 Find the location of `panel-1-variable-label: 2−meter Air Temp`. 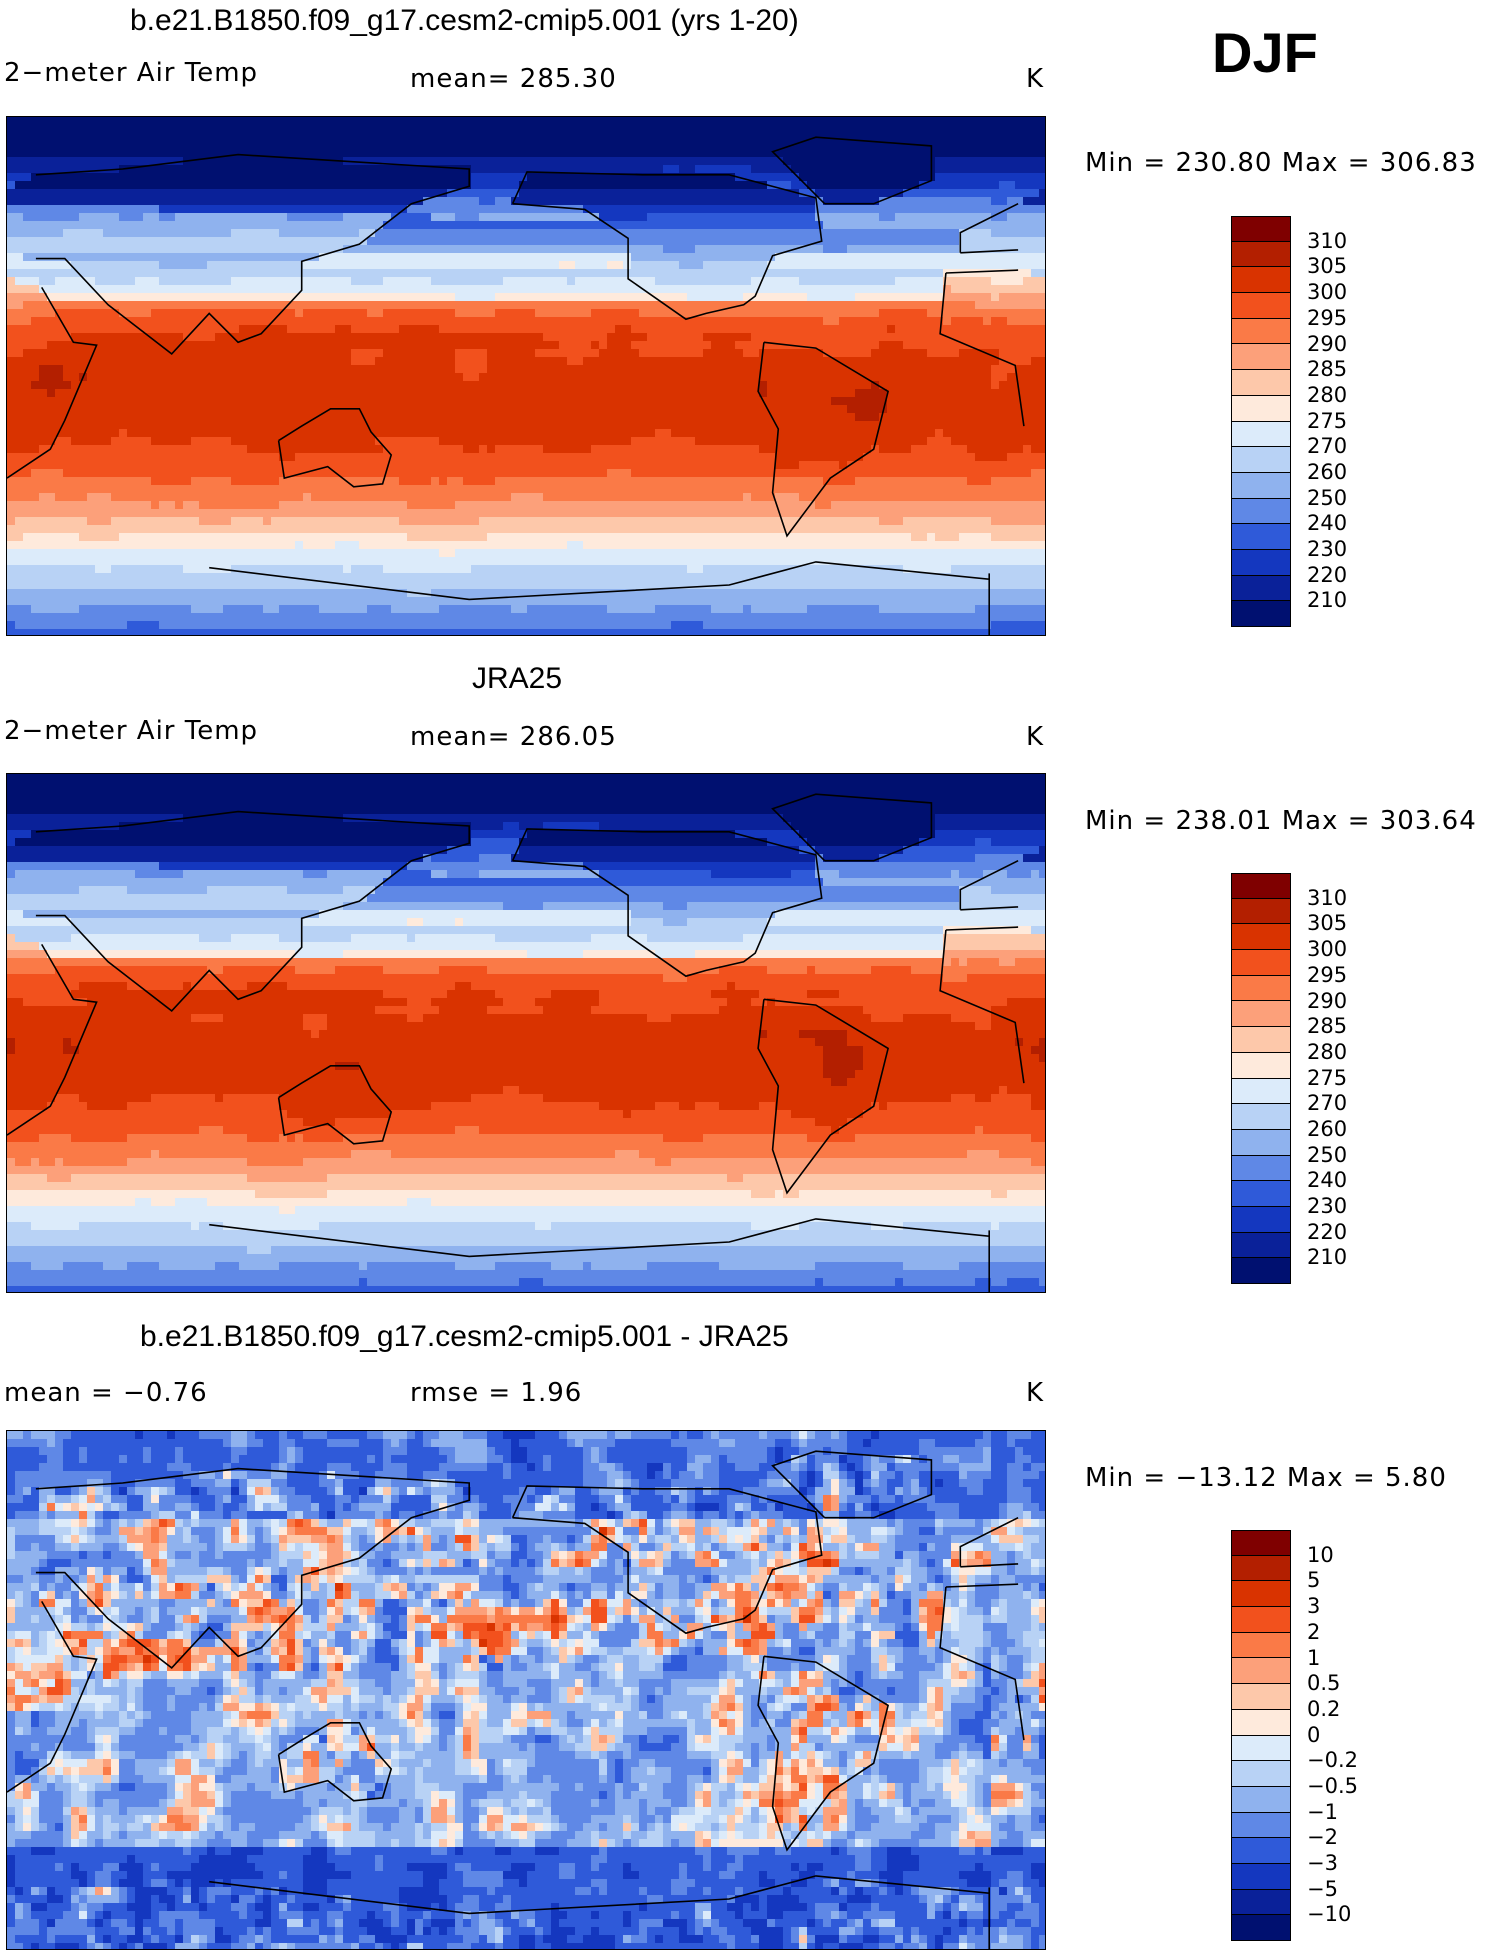

panel-1-variable-label: 2−meter Air Temp is located at coordinates (131, 73).